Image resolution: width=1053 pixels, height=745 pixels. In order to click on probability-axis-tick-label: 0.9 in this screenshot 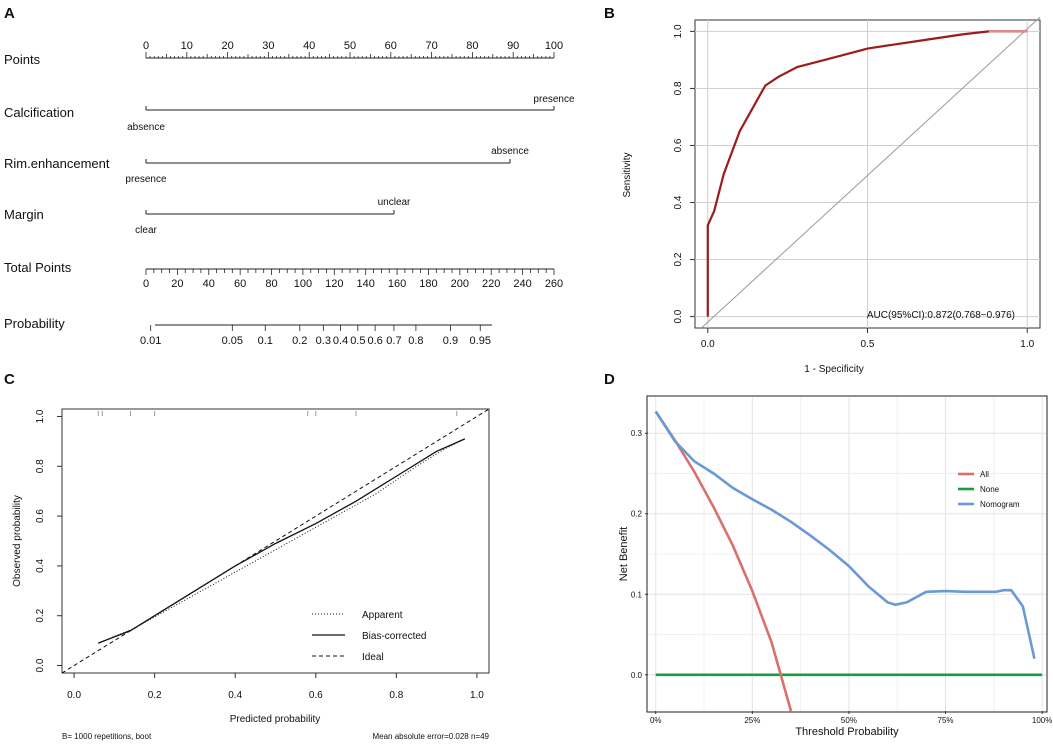, I will do `click(450, 341)`.